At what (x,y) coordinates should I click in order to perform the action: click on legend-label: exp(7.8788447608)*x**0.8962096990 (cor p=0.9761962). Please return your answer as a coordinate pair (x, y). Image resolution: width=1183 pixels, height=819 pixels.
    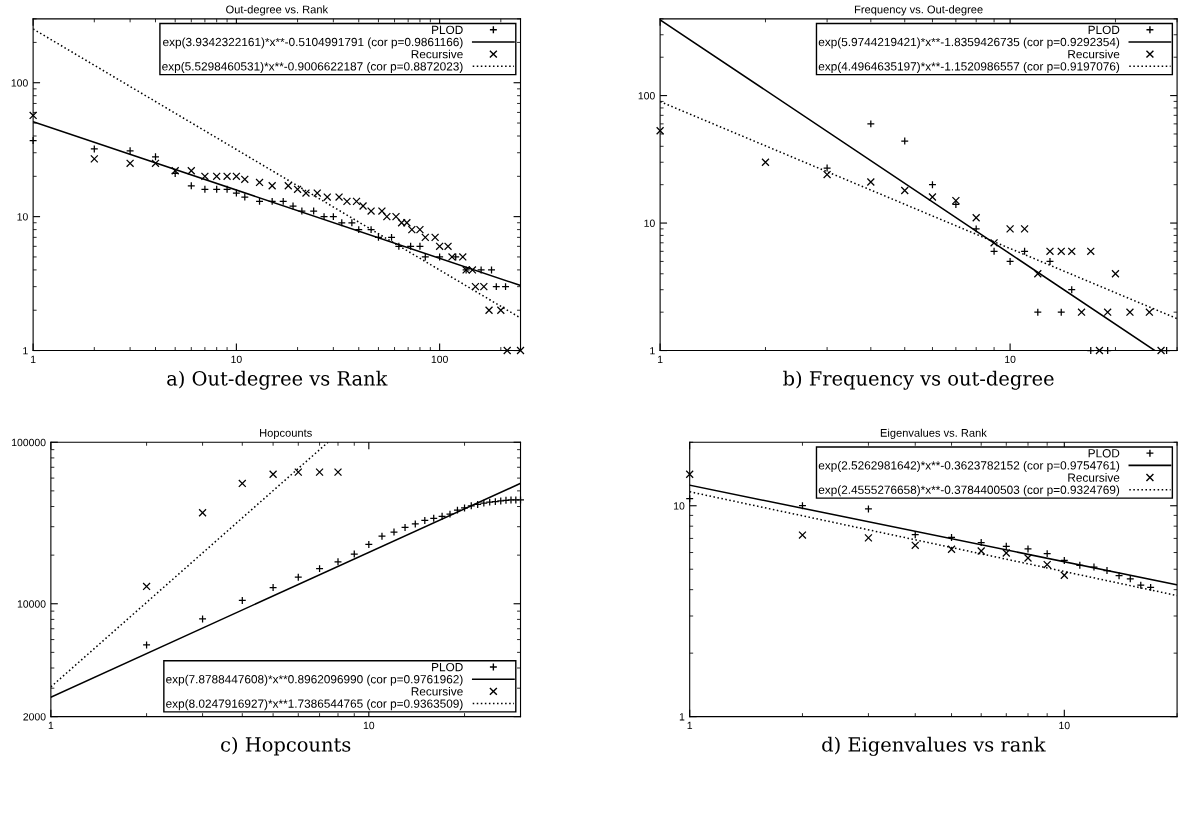
    Looking at the image, I should click on (314, 680).